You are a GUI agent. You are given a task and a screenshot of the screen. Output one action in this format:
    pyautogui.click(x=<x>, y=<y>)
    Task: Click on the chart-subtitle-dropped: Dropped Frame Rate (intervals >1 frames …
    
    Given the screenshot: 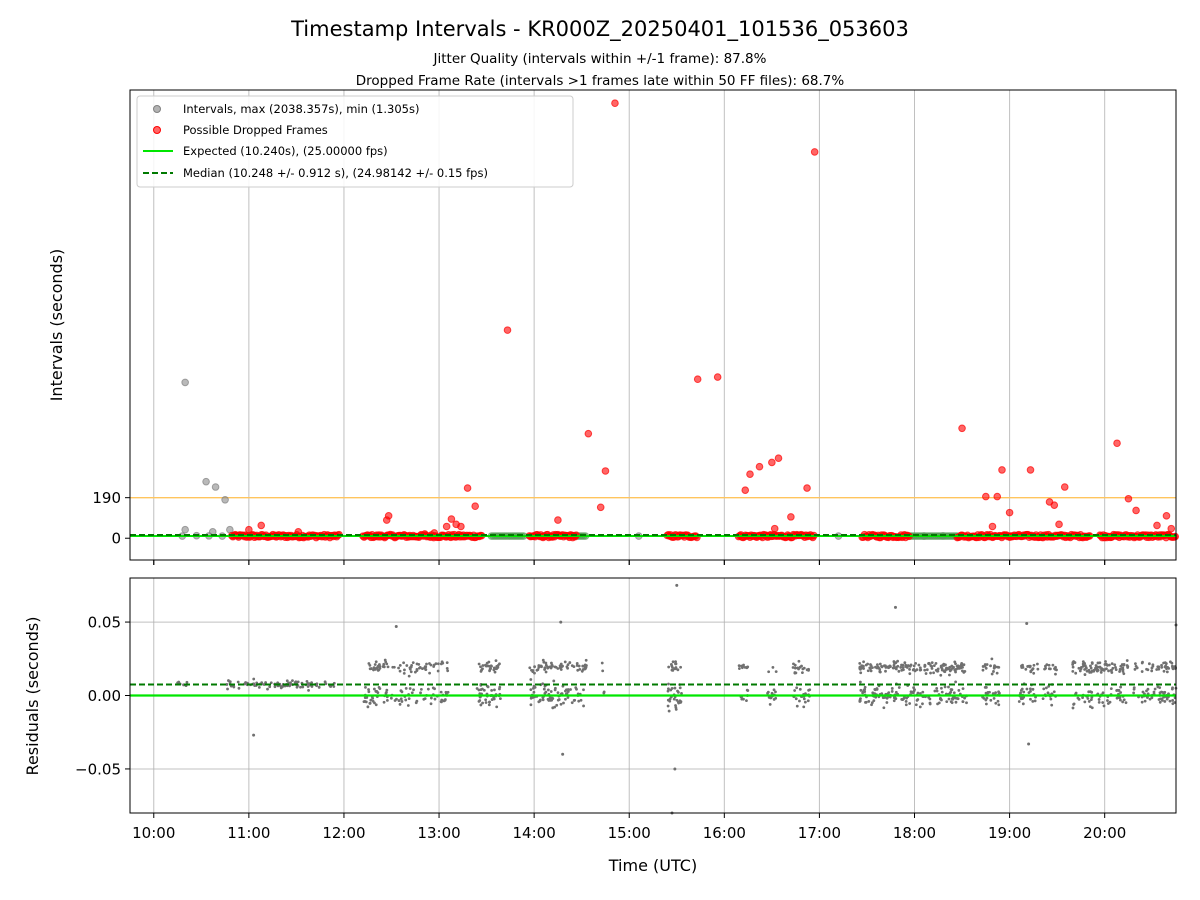 What is the action you would take?
    pyautogui.click(x=600, y=81)
    